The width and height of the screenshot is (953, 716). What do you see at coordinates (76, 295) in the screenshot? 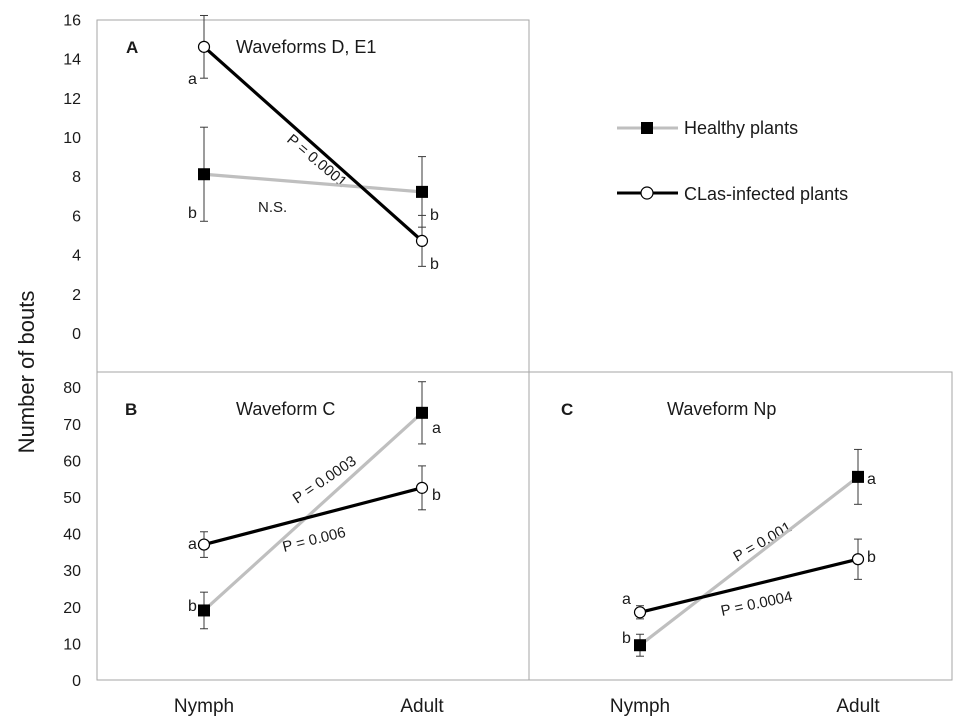
I see `panel-a-y-tick-2: 2` at bounding box center [76, 295].